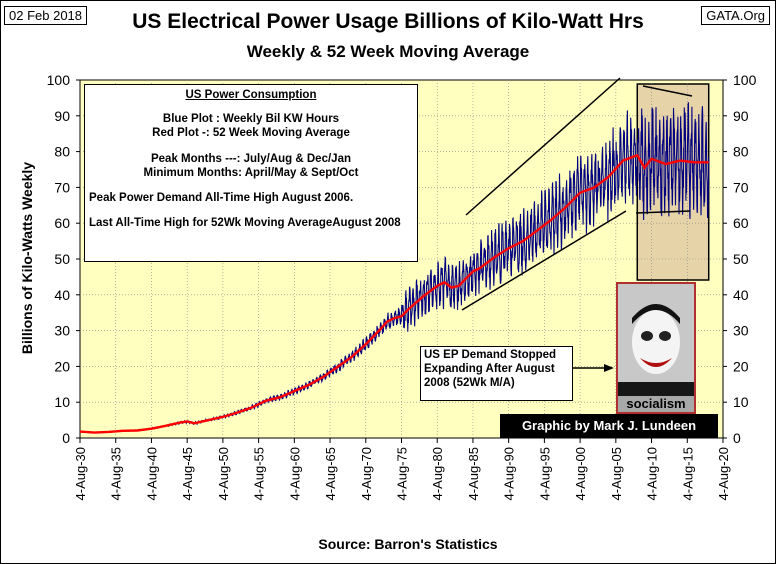  Describe the element at coordinates (366, 473) in the screenshot. I see `x-tick-label: 4-Aug-70` at that location.